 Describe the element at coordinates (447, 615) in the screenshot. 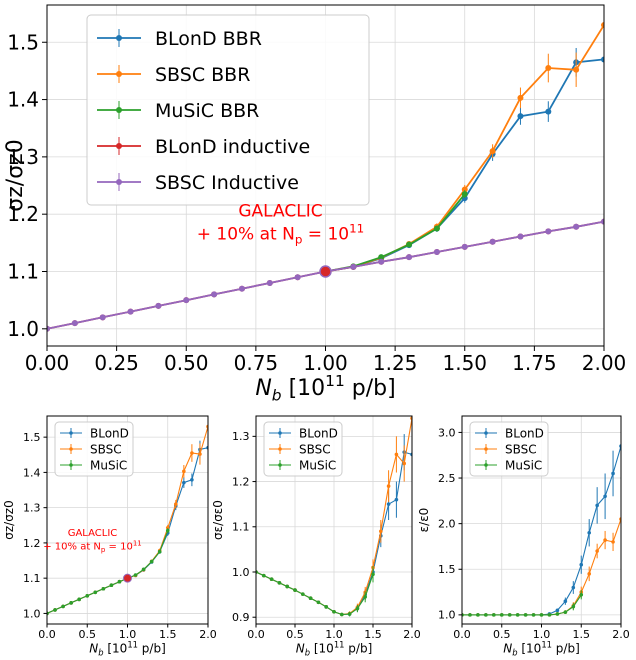

I see `y-tick-label: 1.0` at that location.